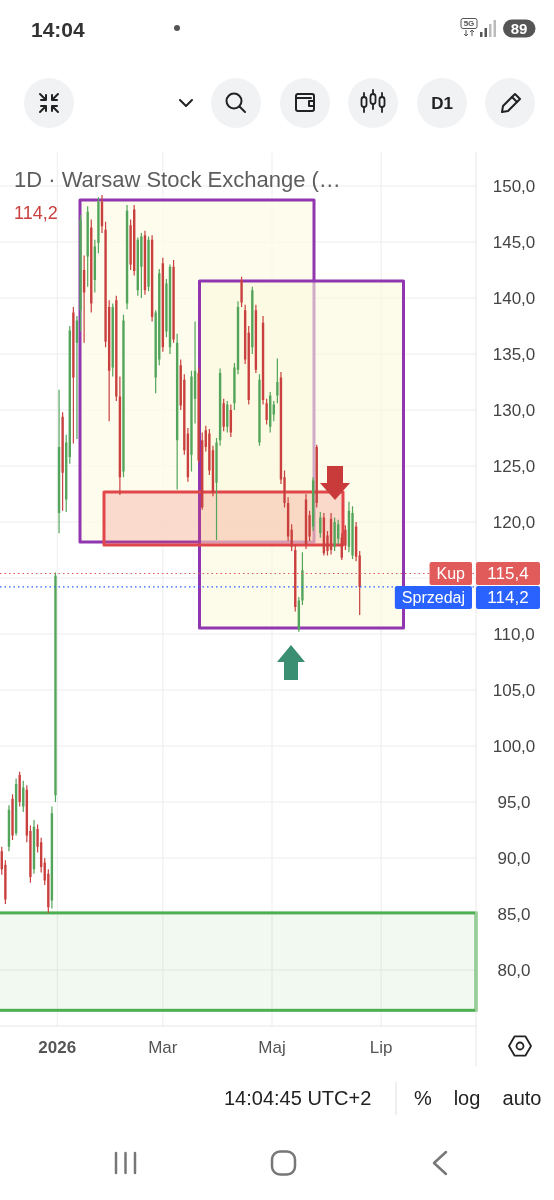 The width and height of the screenshot is (554, 1200). What do you see at coordinates (381, 1047) in the screenshot?
I see `x-tick-label: Lip` at bounding box center [381, 1047].